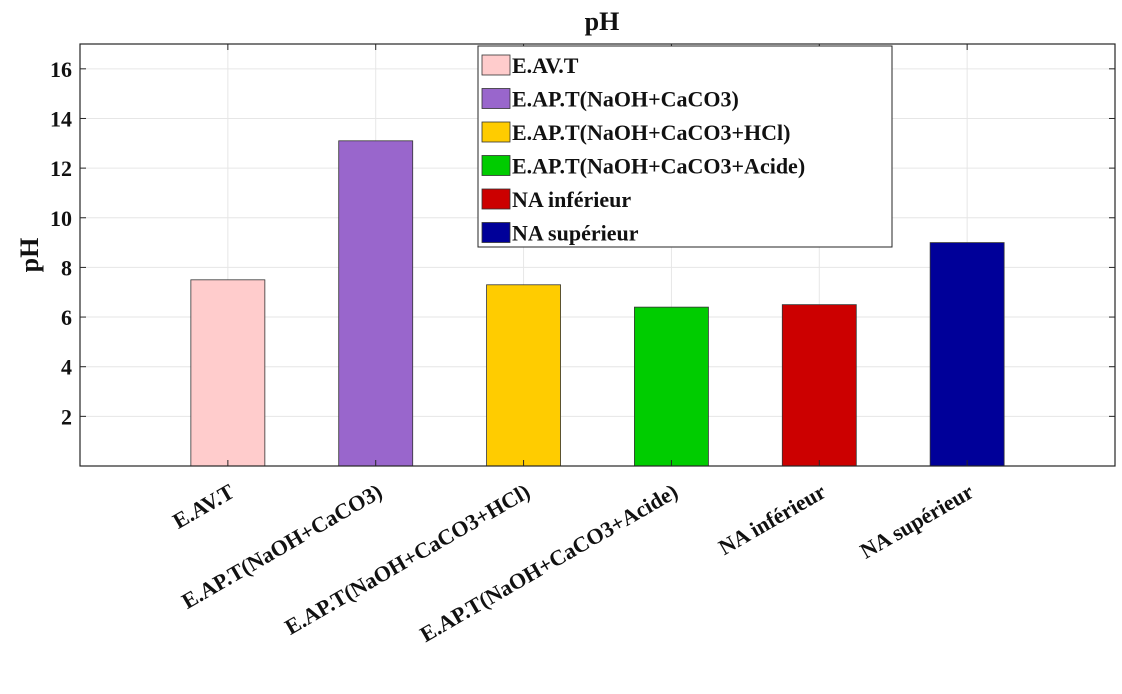 This screenshot has height=694, width=1122. Describe the element at coordinates (407, 559) in the screenshot. I see `x-tick-label: E.AP.T(NaOH+CaCO3+HCl)` at that location.